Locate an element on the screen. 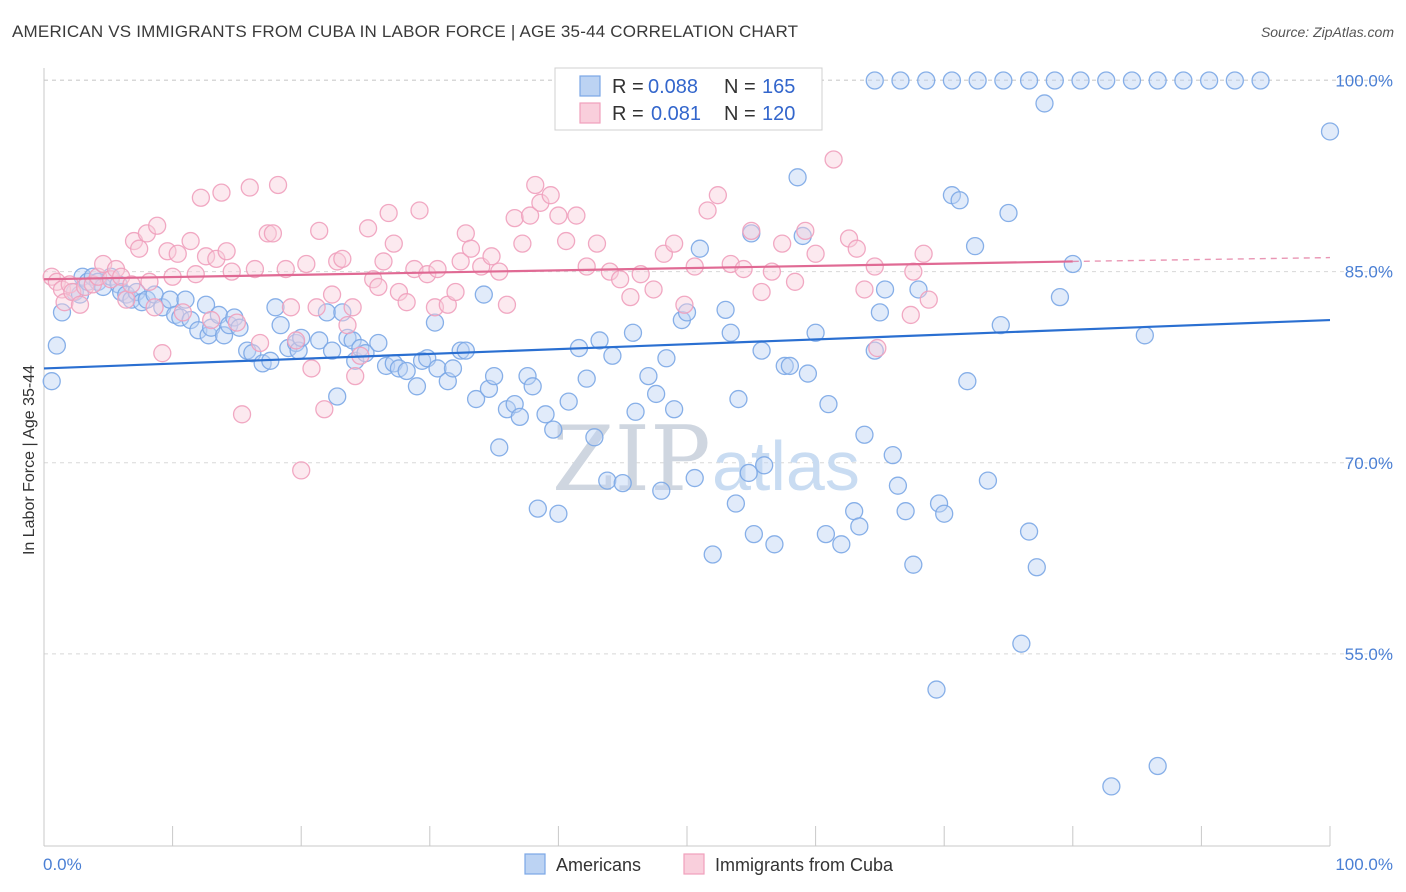 The width and height of the screenshot is (1406, 892). stats-r-label-americans: R = is located at coordinates (628, 87).